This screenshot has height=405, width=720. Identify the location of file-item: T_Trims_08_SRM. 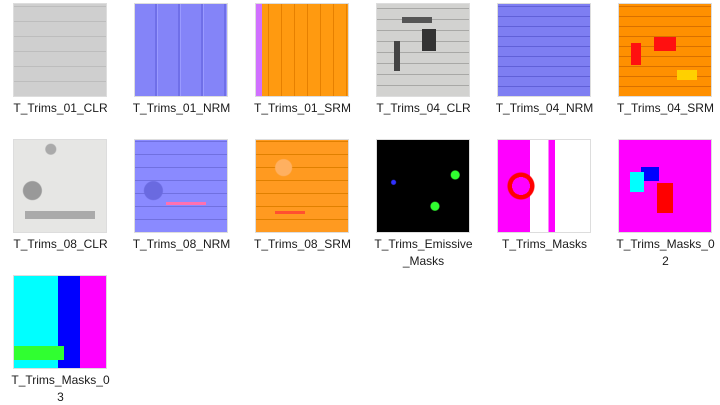
(302, 204).